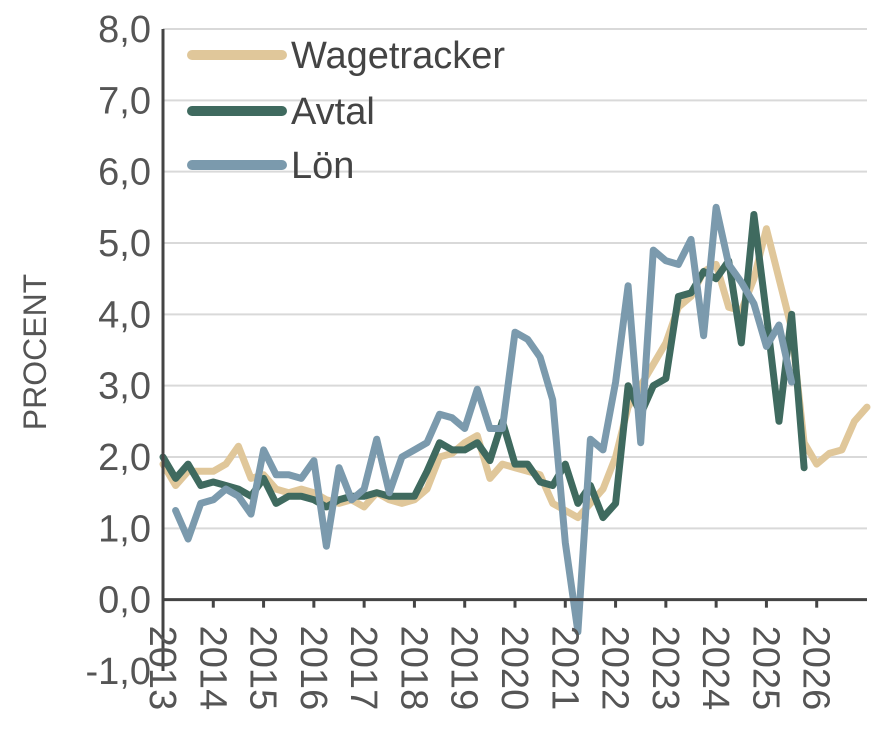  What do you see at coordinates (124, 529) in the screenshot?
I see `y-tick-label: 1,0` at bounding box center [124, 529].